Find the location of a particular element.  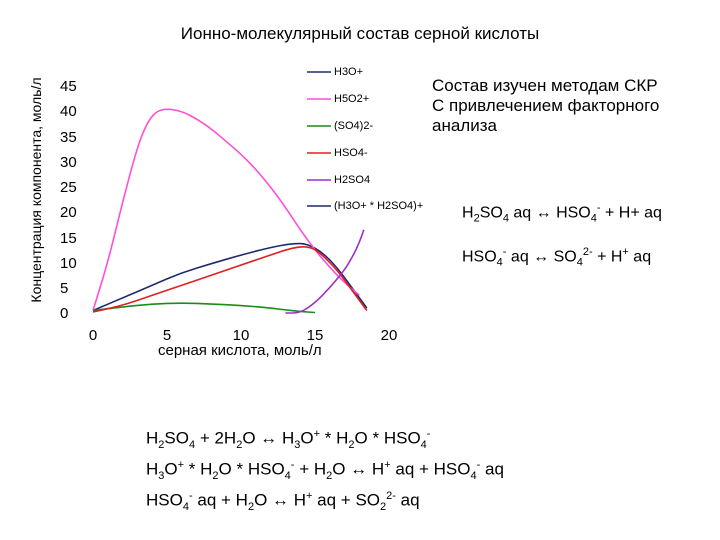

y-tick-label: 0 is located at coordinates (64, 313).